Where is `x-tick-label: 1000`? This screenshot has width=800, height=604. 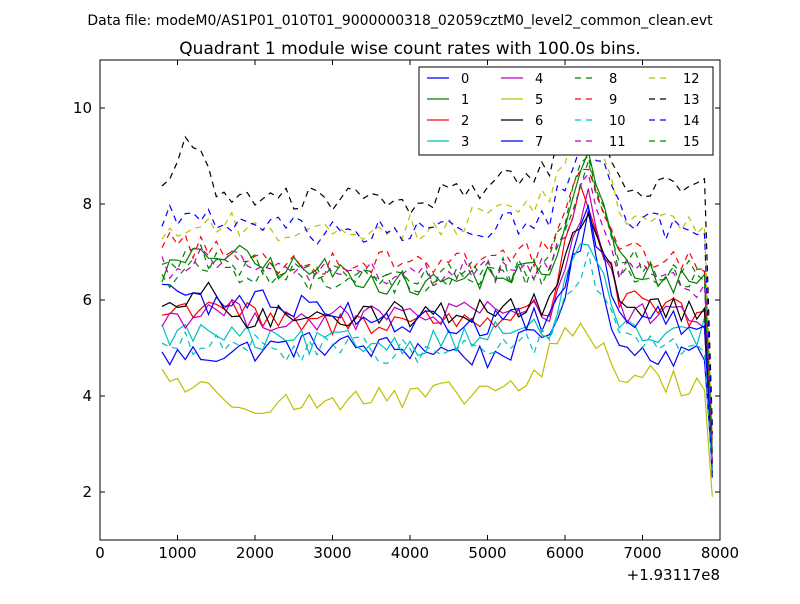 x-tick-label: 1000 is located at coordinates (177, 553).